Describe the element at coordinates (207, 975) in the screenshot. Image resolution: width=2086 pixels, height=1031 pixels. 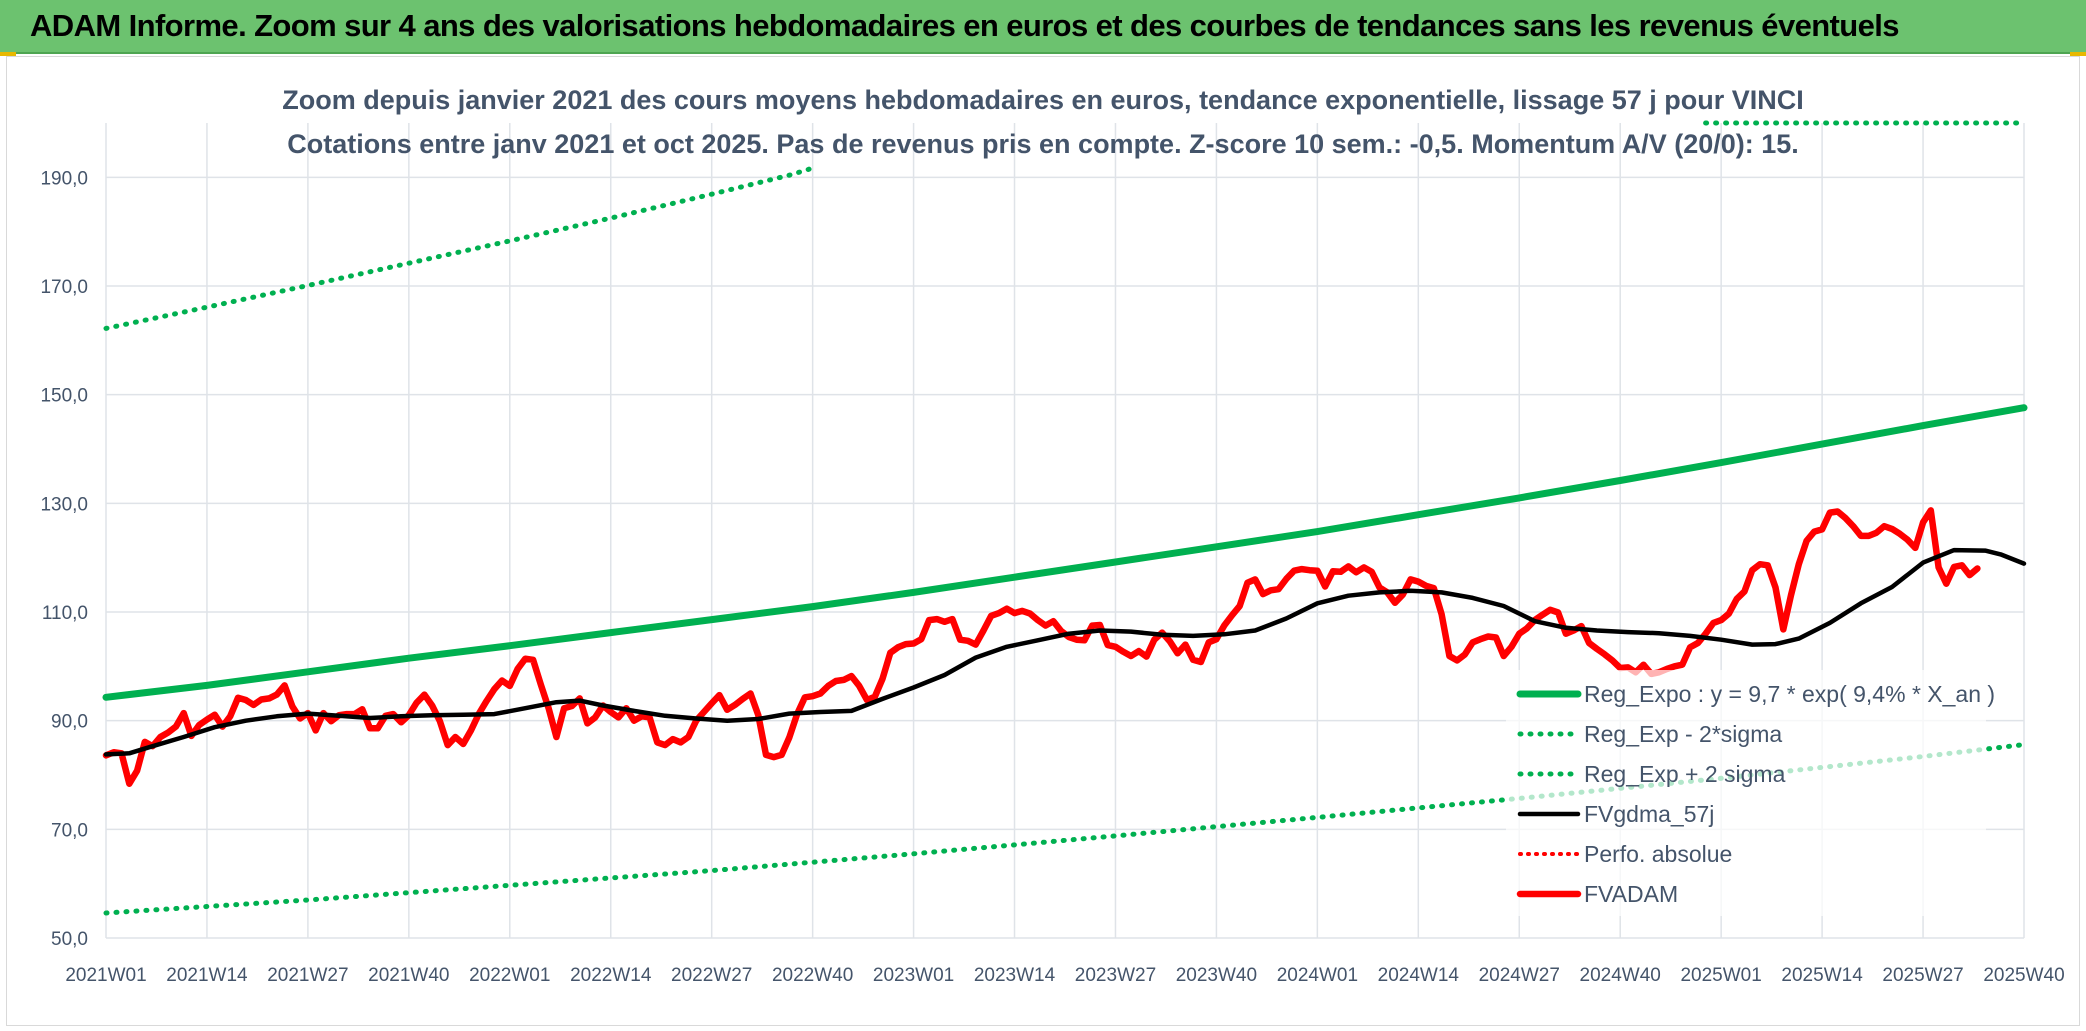
I see `x-tick-label: 2021W14` at that location.